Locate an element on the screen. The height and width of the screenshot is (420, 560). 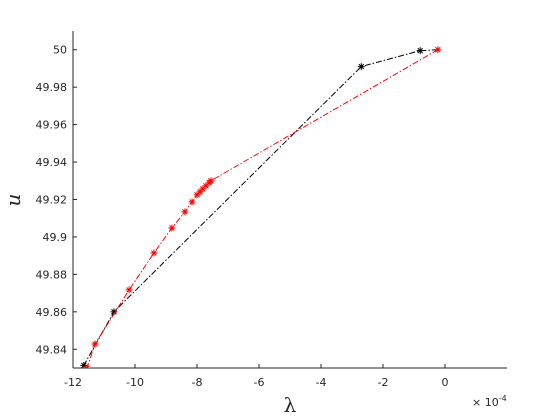
y-tick-label: 49.94 is located at coordinates (52, 162).